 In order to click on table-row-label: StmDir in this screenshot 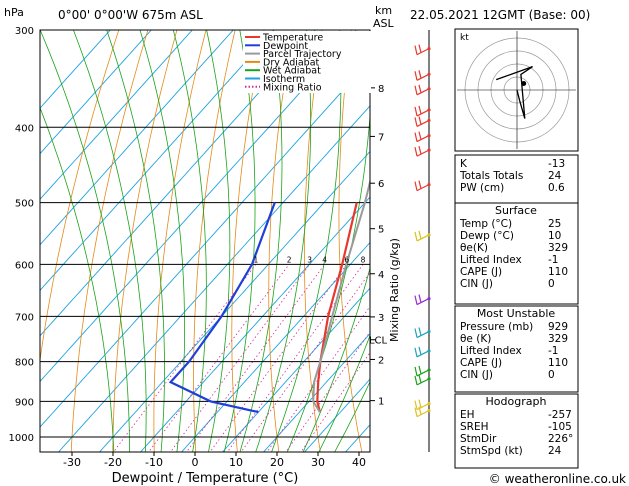, I will do `click(478, 439)`.